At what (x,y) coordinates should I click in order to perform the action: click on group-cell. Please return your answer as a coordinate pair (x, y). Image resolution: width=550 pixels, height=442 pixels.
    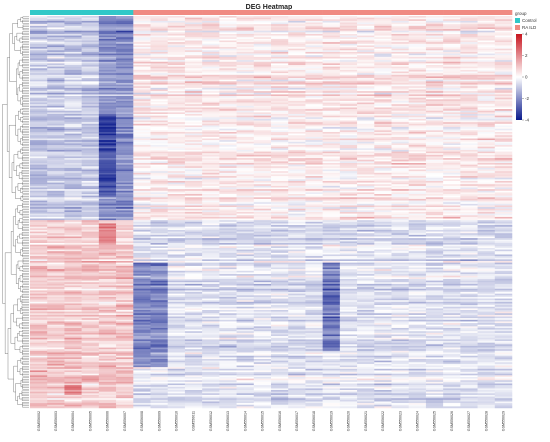
    Looking at the image, I should click on (280, 12).